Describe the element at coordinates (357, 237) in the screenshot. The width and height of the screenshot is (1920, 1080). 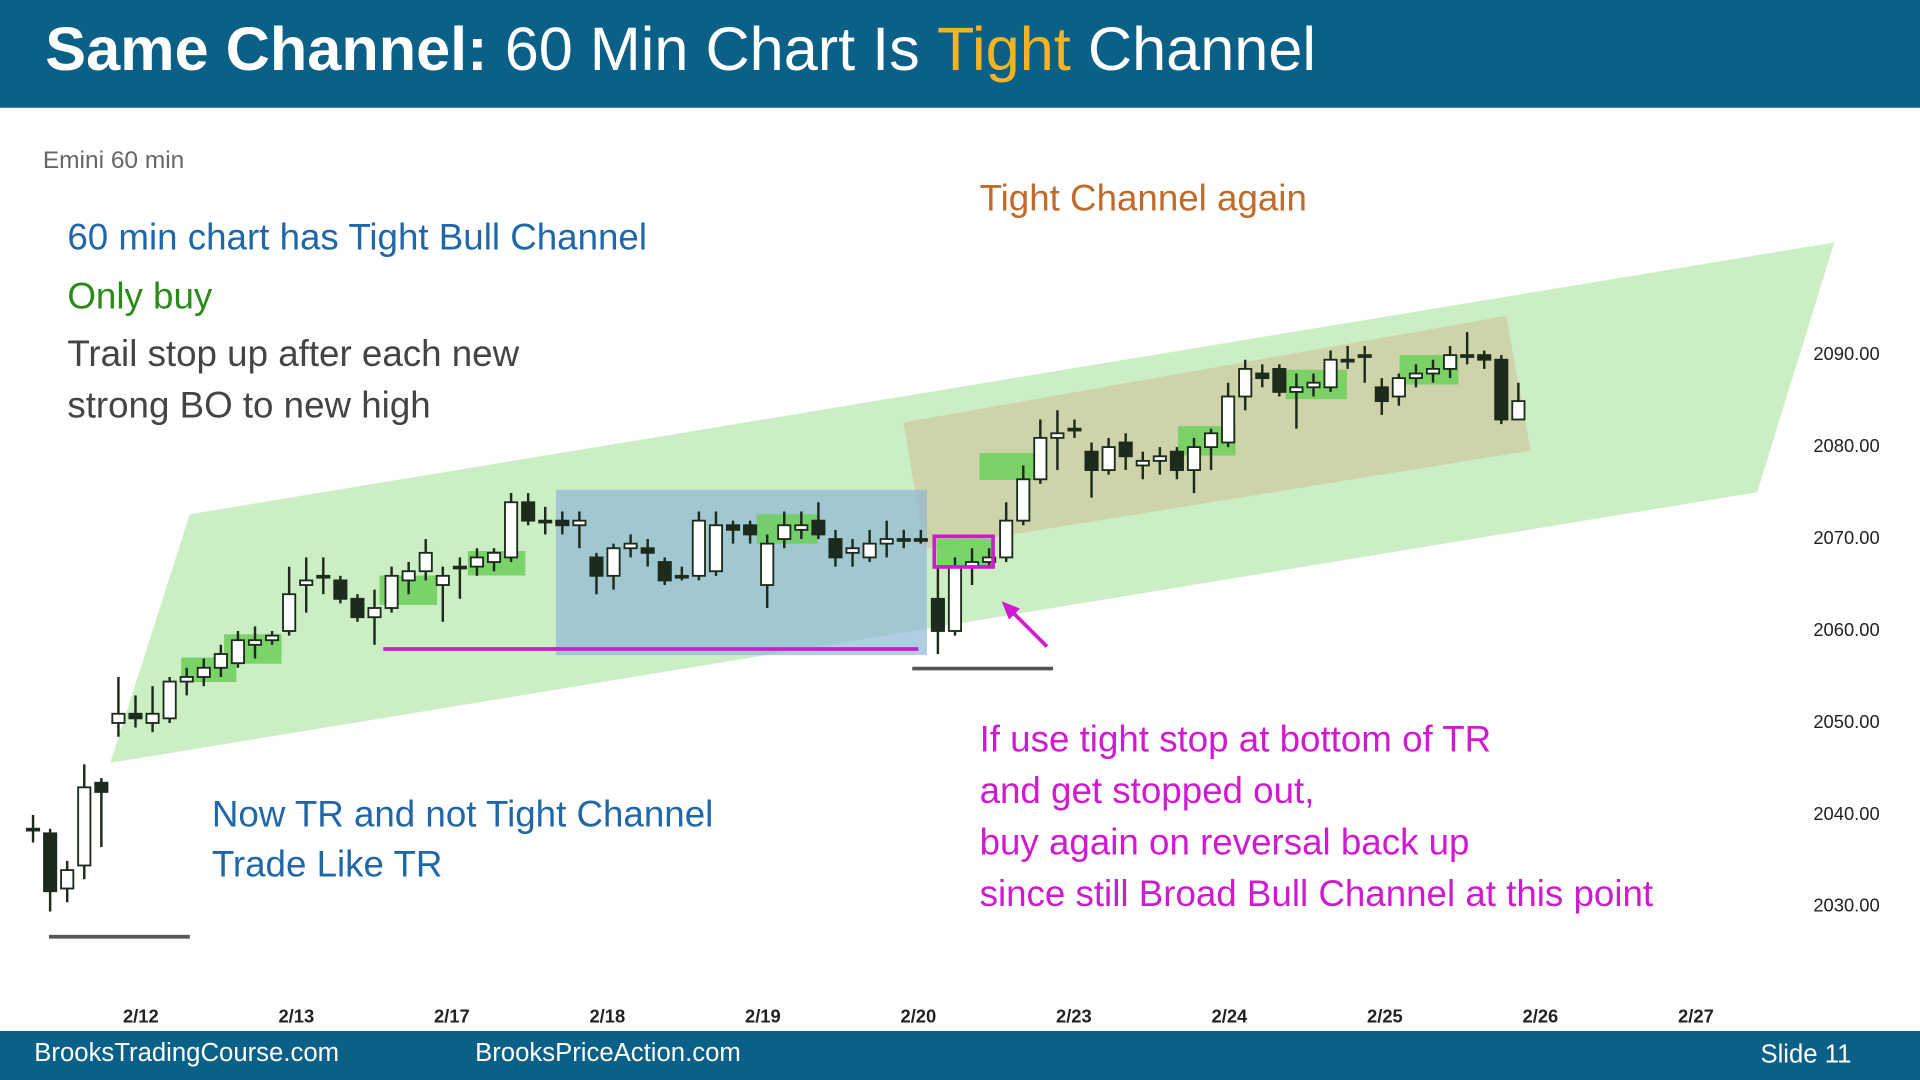
I see `annotation: 60 min chart has Tight Bull Channel` at that location.